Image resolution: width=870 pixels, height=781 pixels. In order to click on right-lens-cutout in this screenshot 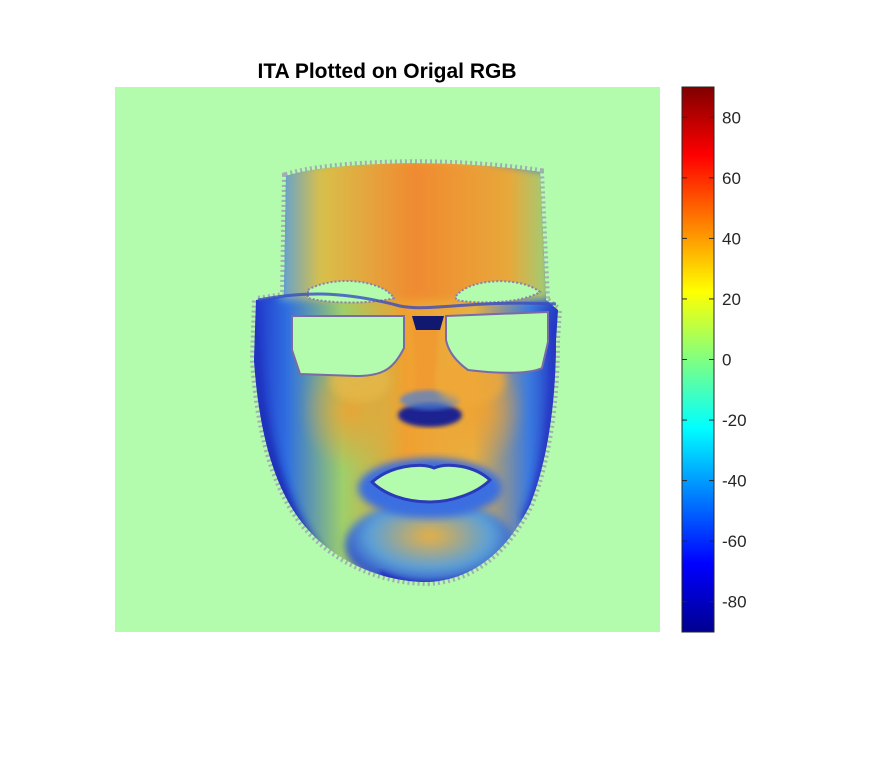, I will do `click(497, 342)`.